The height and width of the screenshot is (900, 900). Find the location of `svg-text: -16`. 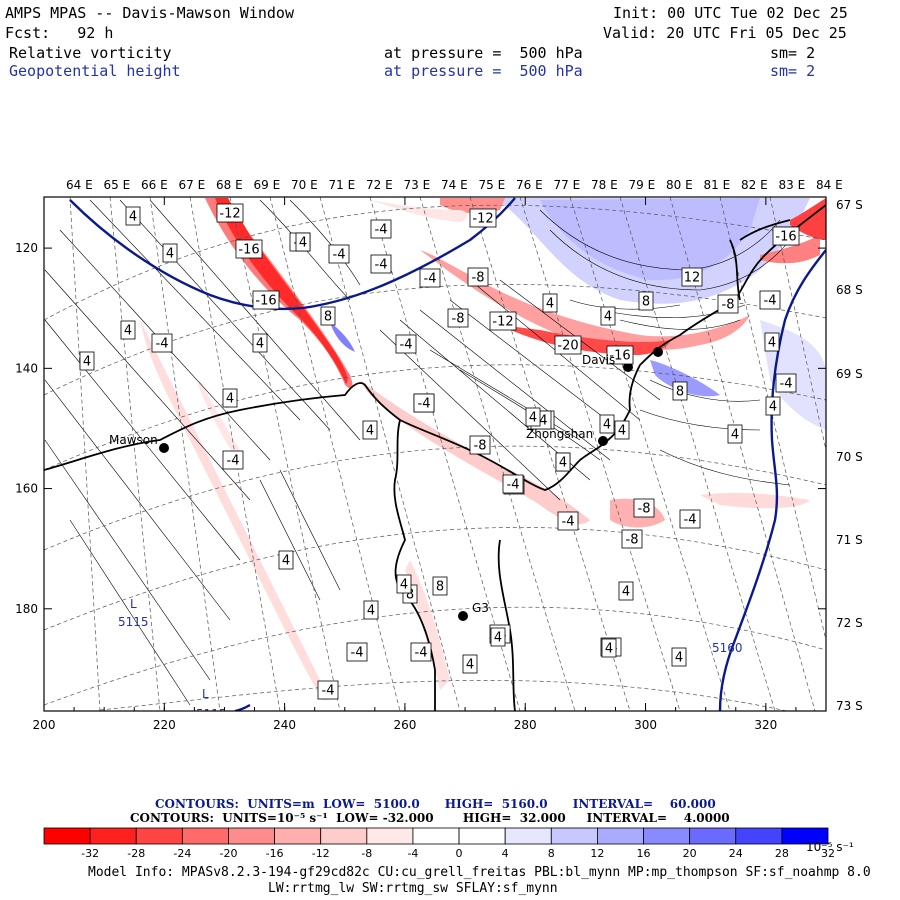

svg-text: -16 is located at coordinates (248, 250).